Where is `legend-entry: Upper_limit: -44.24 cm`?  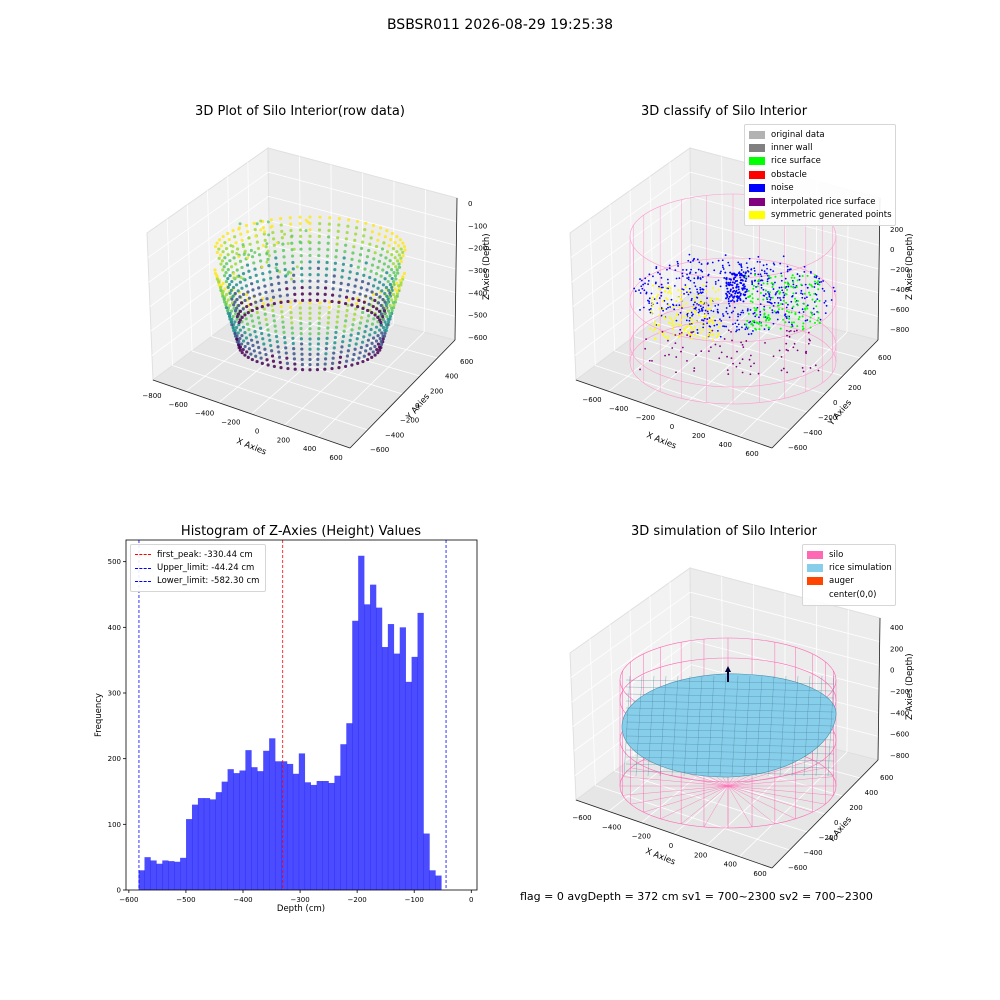 legend-entry: Upper_limit: -44.24 cm is located at coordinates (198, 567).